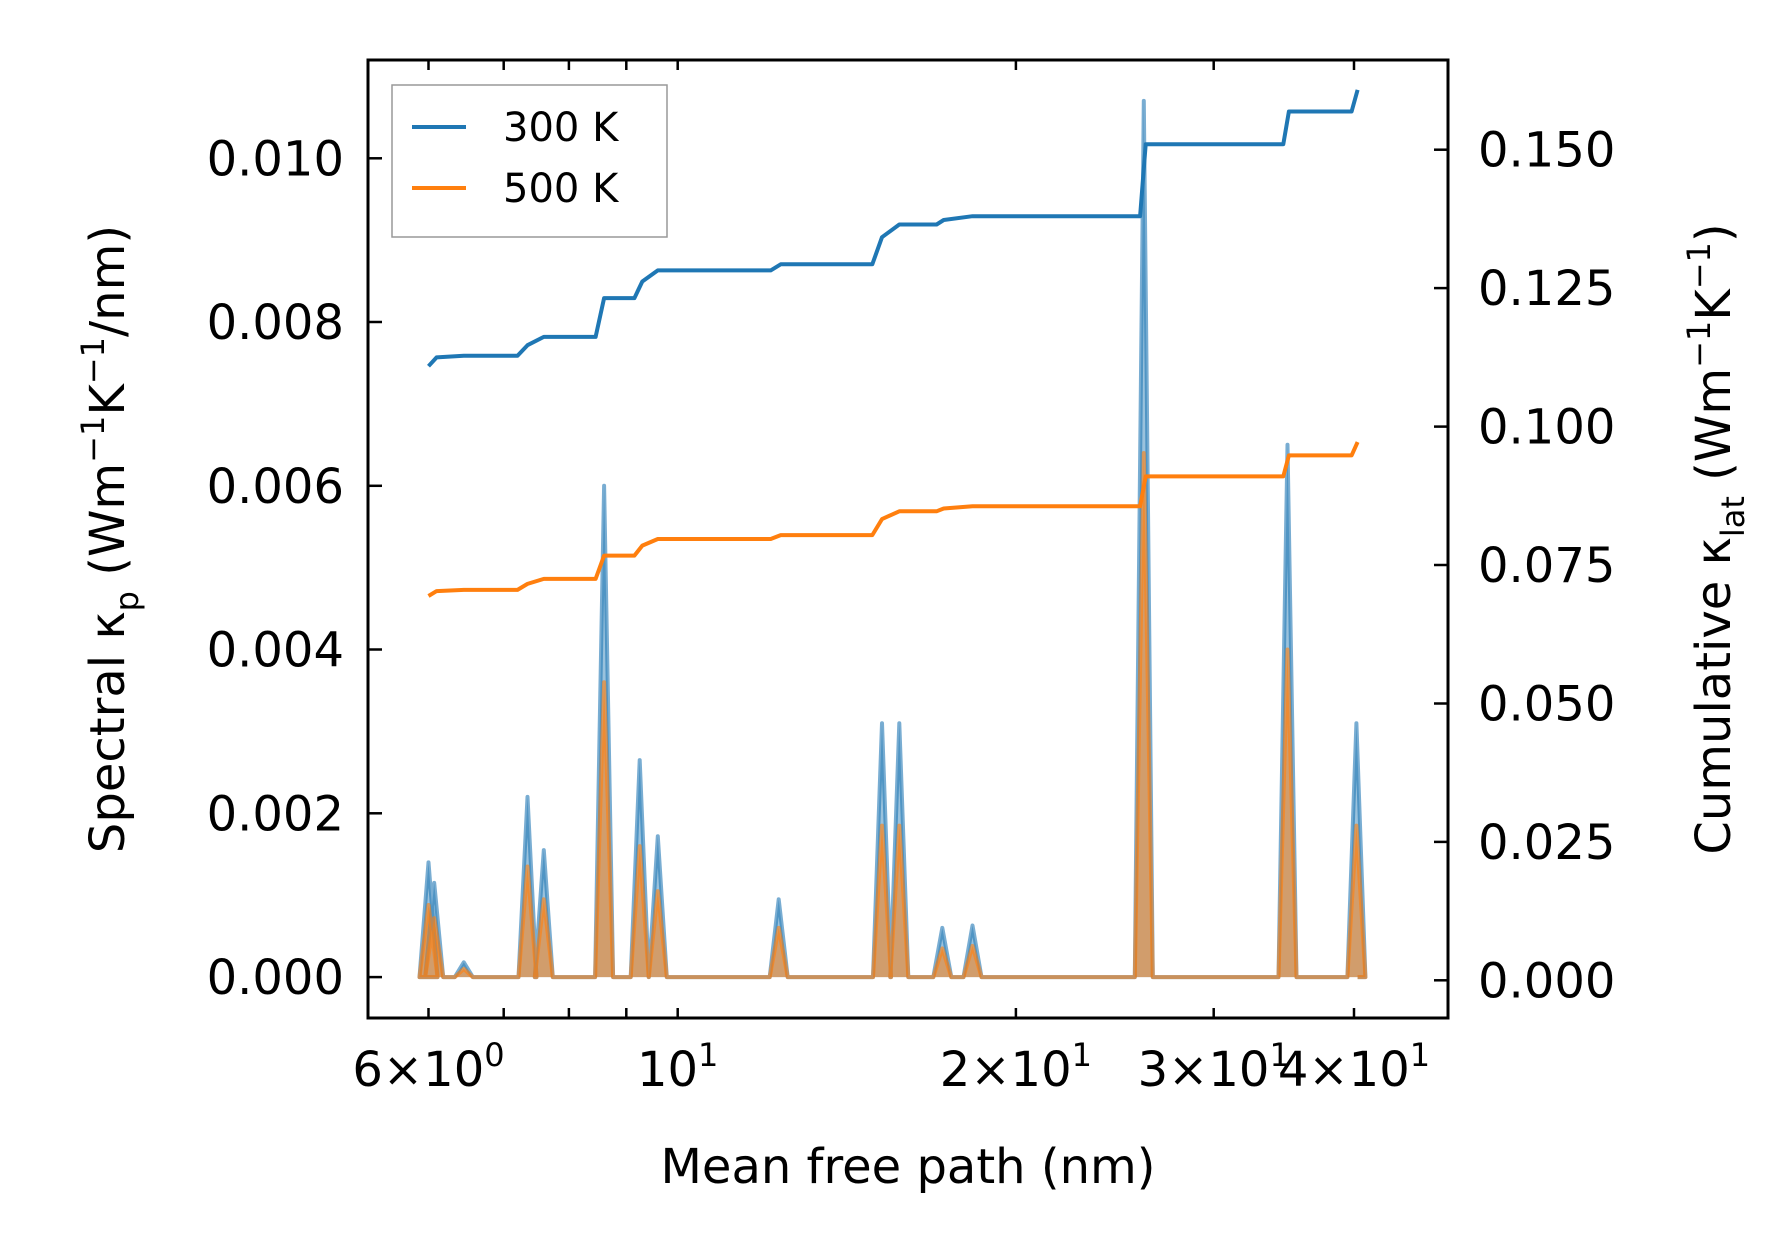 Image resolution: width=1790 pixels, height=1253 pixels. What do you see at coordinates (275, 159) in the screenshot?
I see `y-left-tick-label: 0.010` at bounding box center [275, 159].